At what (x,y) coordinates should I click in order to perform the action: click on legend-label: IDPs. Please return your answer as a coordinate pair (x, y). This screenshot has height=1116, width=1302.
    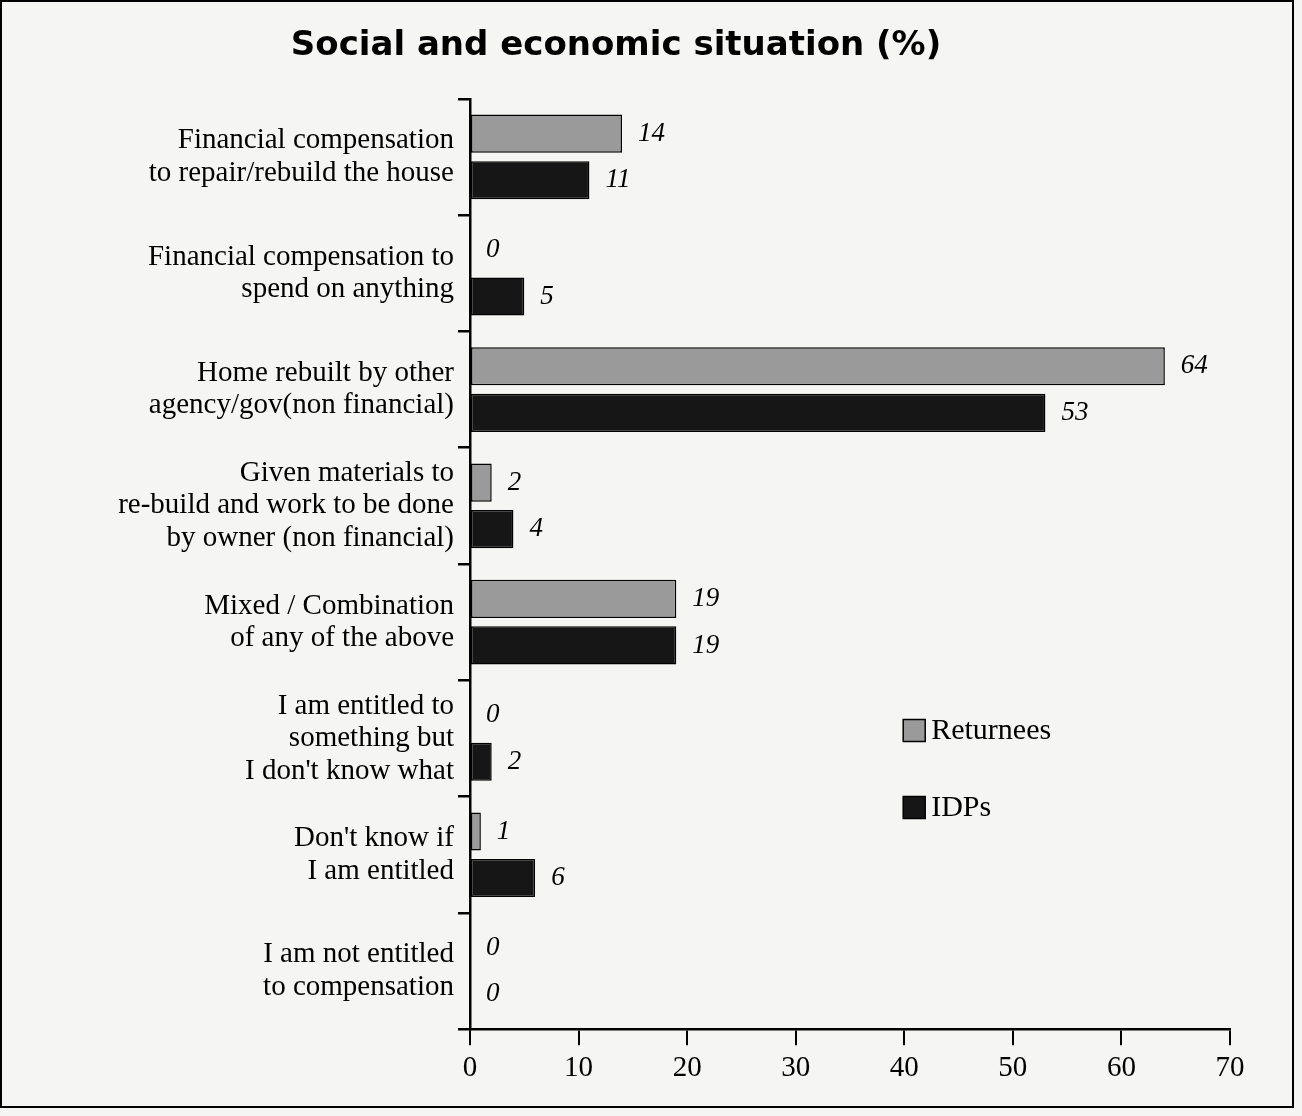
    Looking at the image, I should click on (961, 806).